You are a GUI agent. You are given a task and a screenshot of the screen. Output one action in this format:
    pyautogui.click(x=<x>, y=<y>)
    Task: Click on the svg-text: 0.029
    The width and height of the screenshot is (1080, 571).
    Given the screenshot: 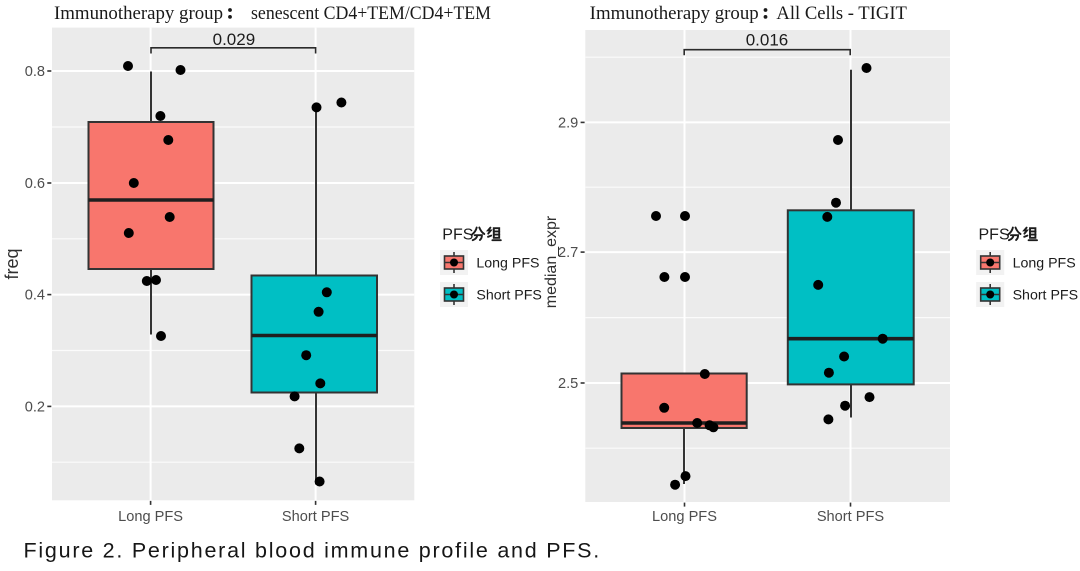 What is the action you would take?
    pyautogui.click(x=234, y=39)
    